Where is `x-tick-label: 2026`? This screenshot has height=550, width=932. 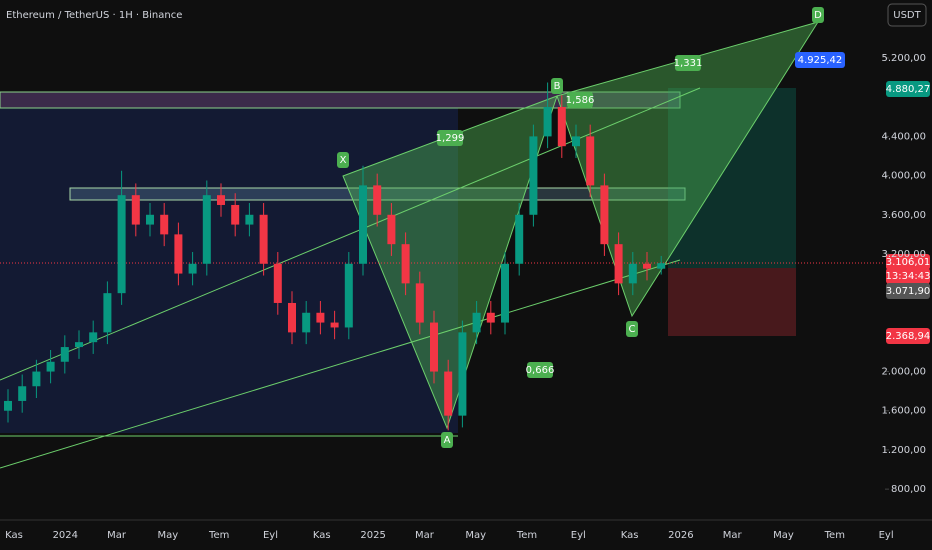
x-tick-label: 2026 is located at coordinates (680, 535).